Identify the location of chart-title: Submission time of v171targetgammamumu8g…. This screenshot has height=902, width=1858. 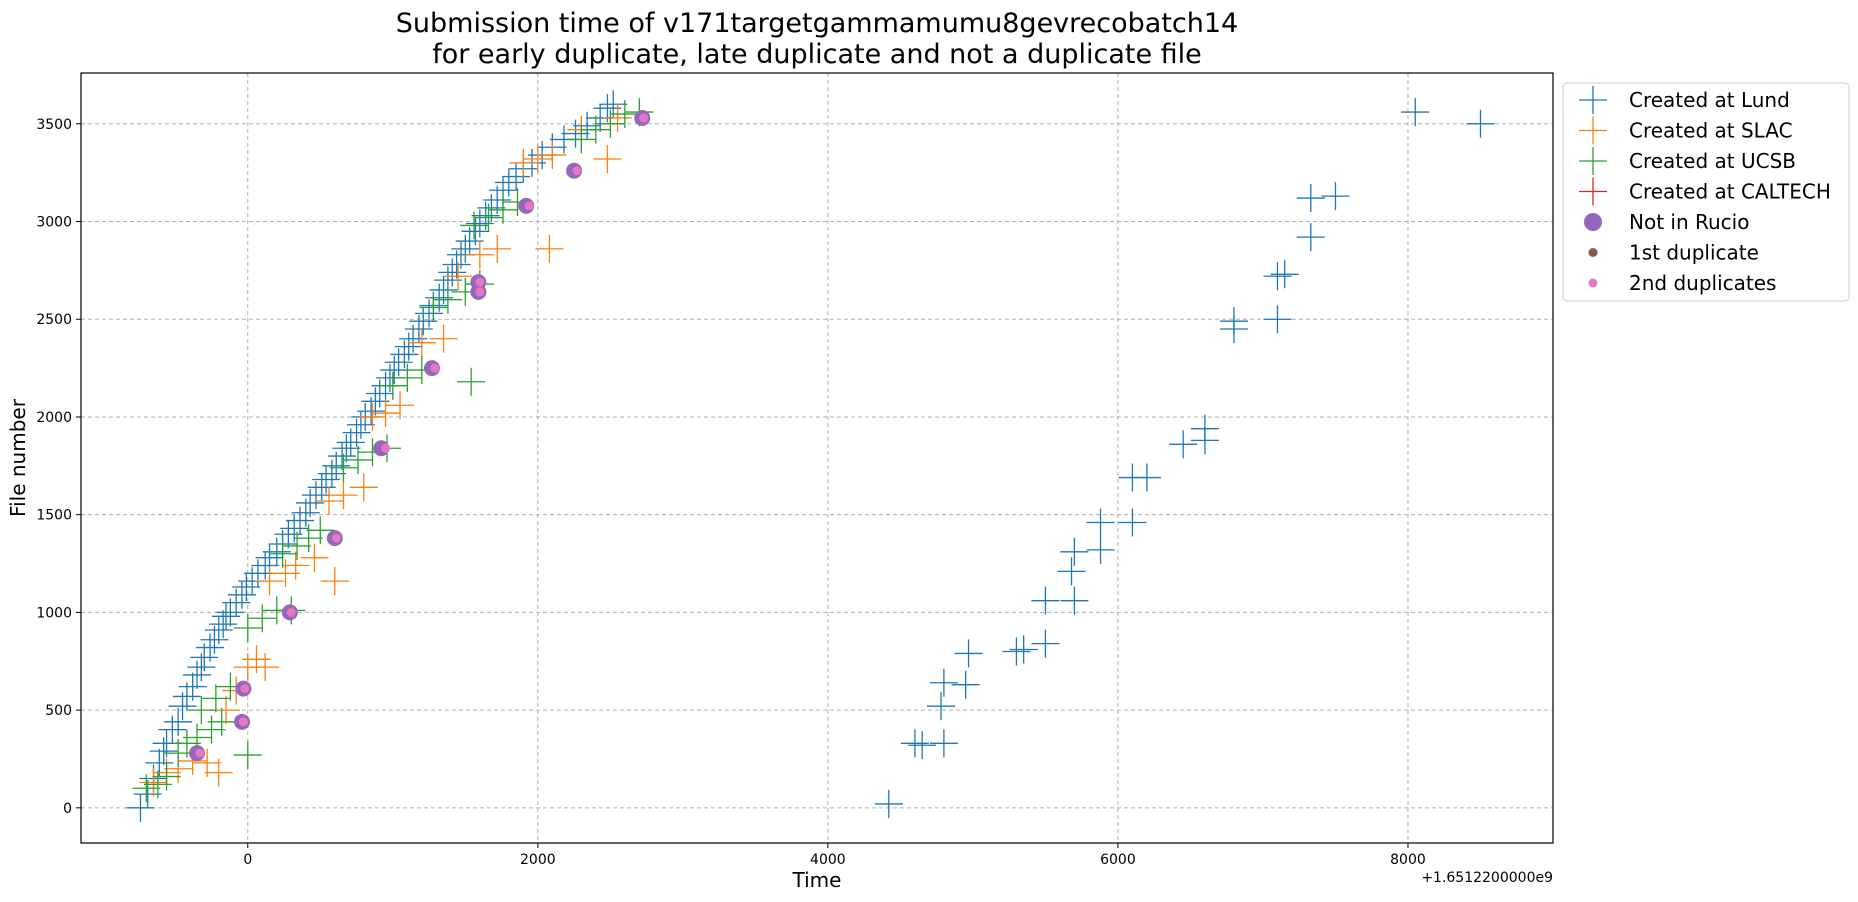
(817, 23).